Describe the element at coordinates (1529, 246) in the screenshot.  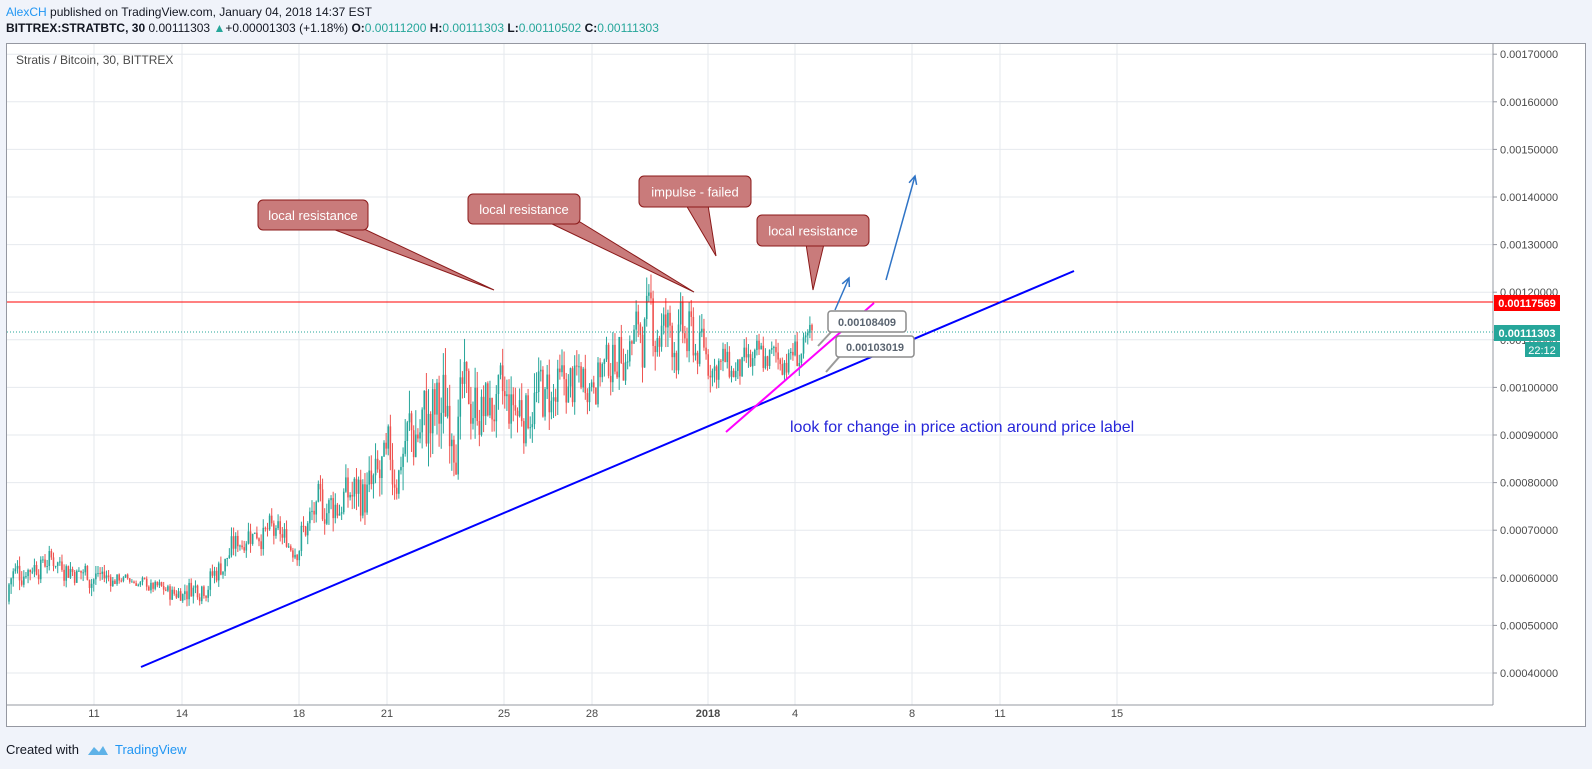
I see `y-tick-label: 0.00130000` at that location.